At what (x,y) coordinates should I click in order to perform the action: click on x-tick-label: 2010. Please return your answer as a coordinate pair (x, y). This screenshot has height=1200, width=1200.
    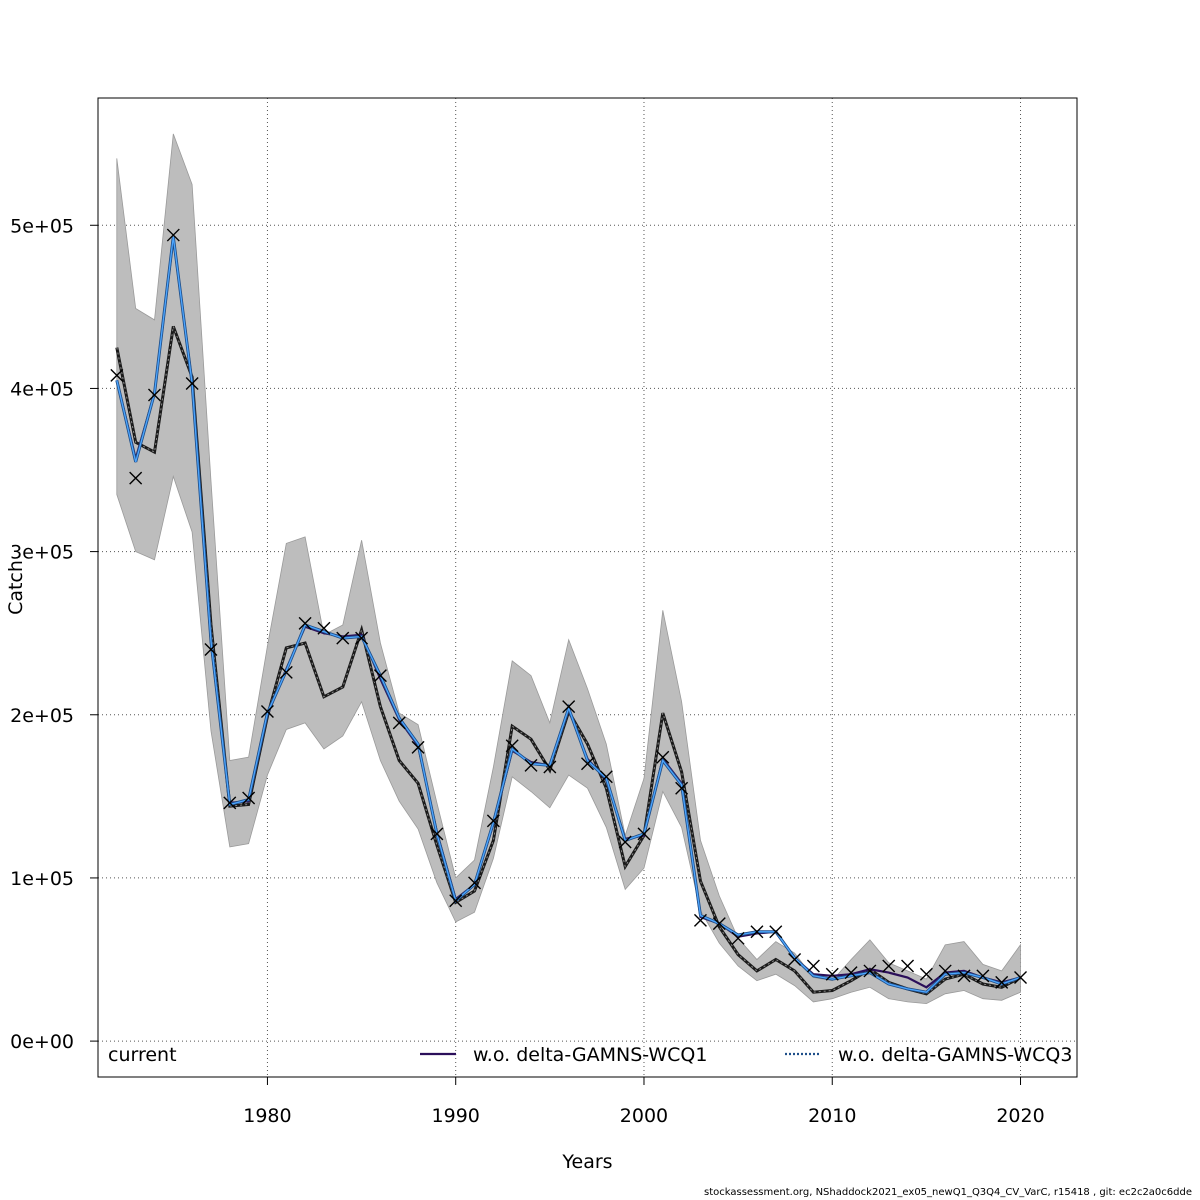
    Looking at the image, I should click on (832, 1116).